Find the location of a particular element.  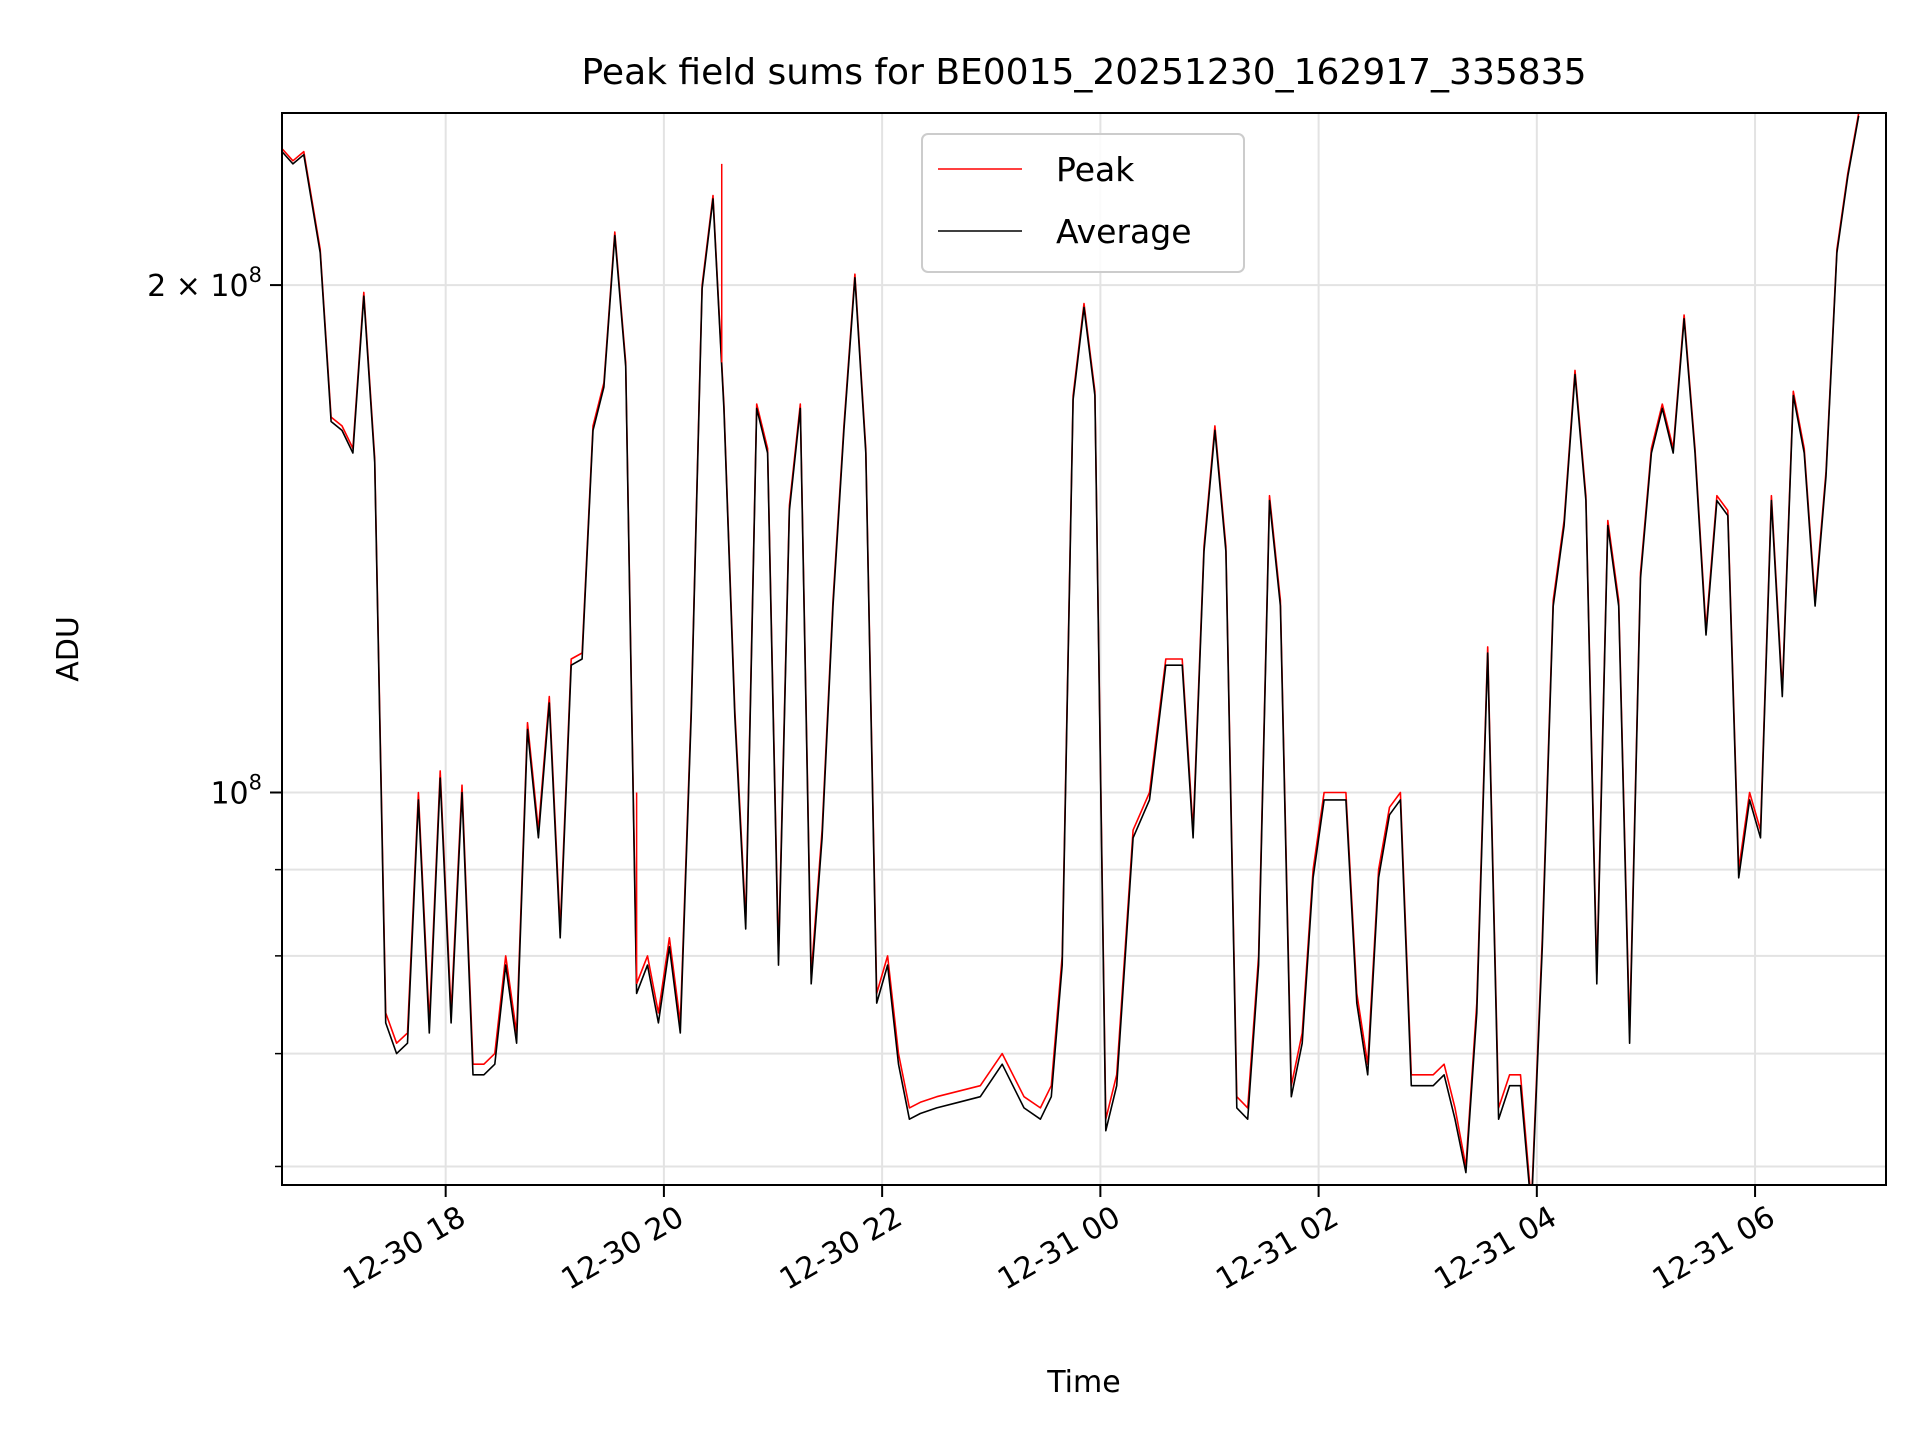

legend: Peak Average is located at coordinates (1083, 203).